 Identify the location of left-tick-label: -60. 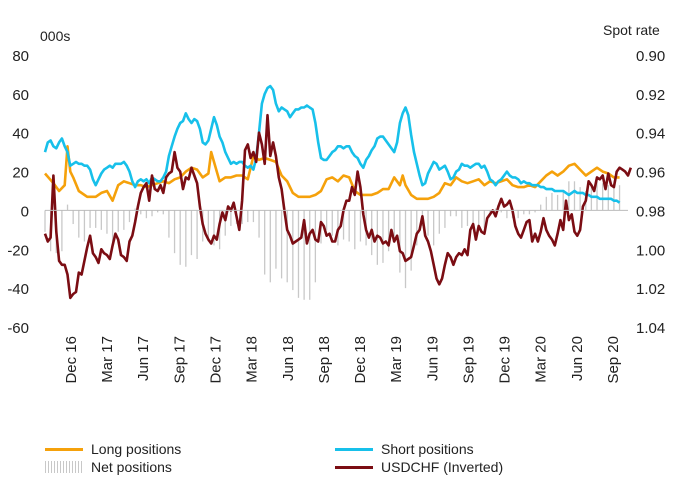
(18, 328).